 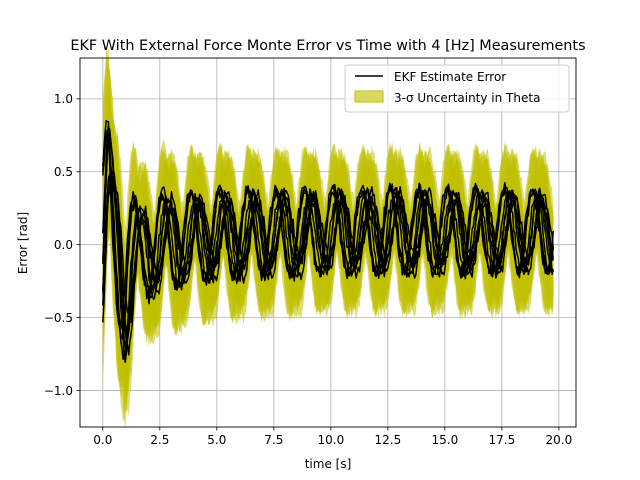 What do you see at coordinates (63, 172) in the screenshot?
I see `y-tick-label: 0.5` at bounding box center [63, 172].